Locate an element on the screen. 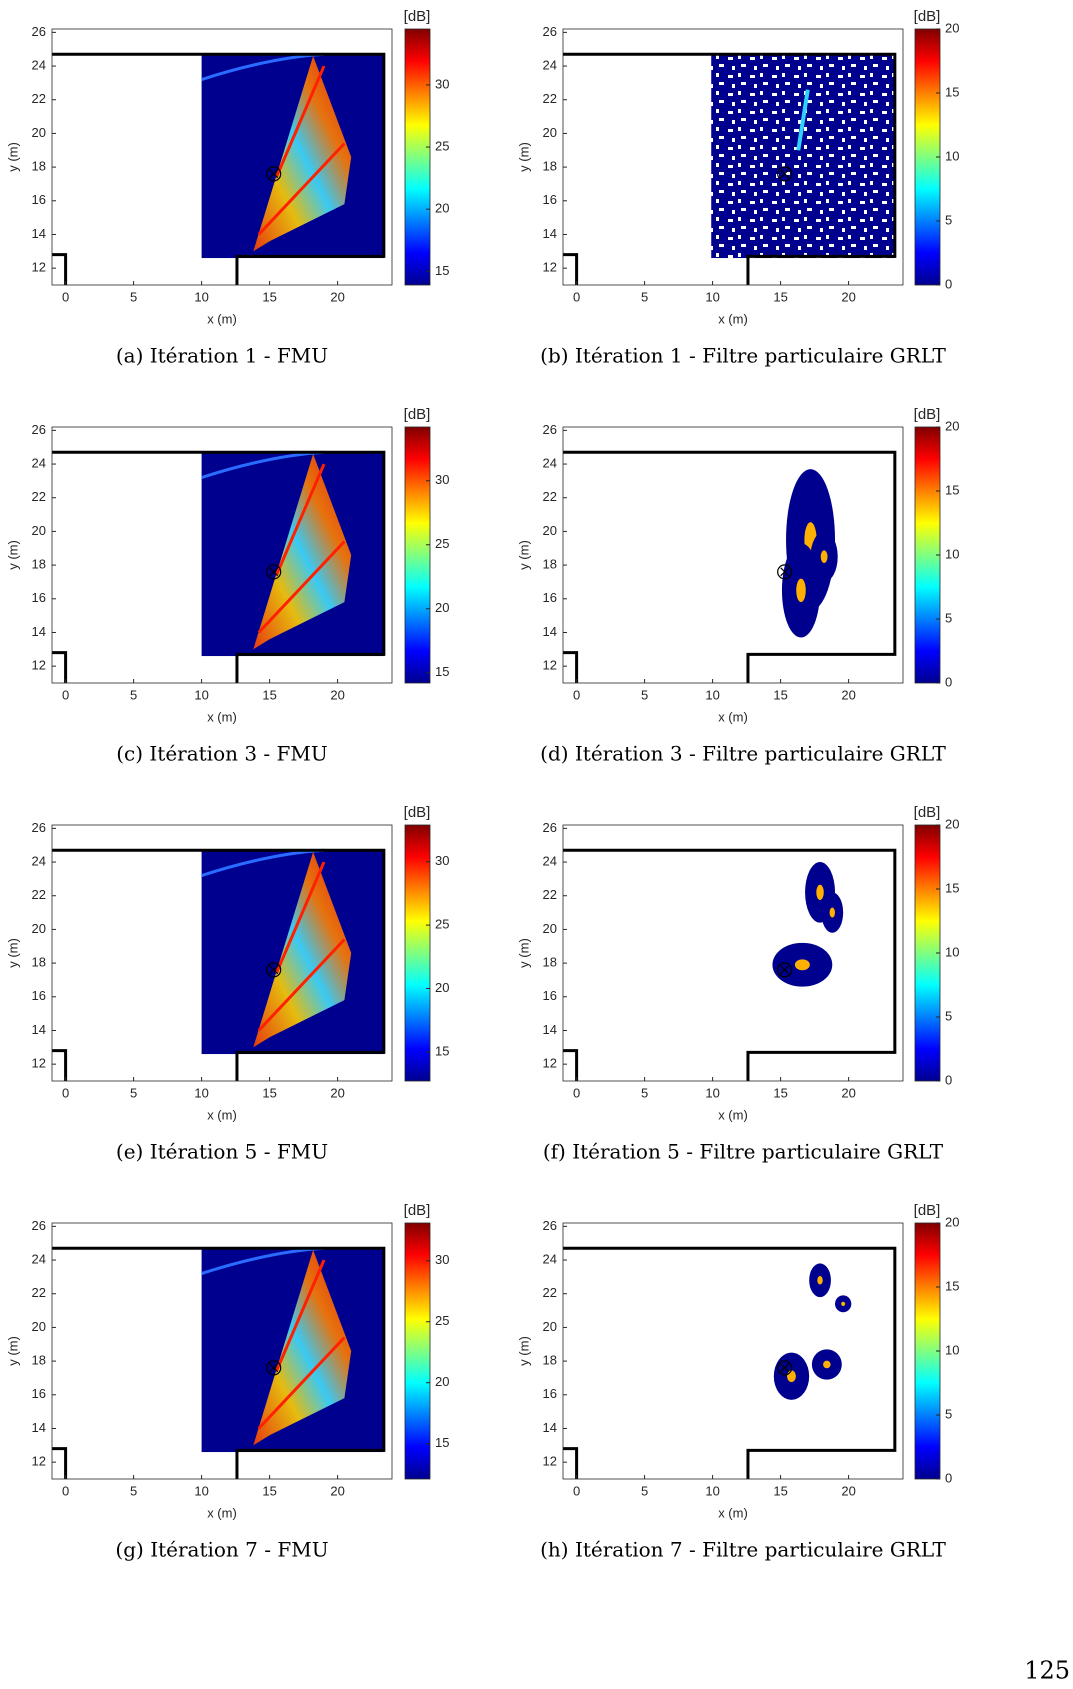 The width and height of the screenshot is (1073, 1689). caption: (c) Itération 3 - FMU is located at coordinates (222, 754).